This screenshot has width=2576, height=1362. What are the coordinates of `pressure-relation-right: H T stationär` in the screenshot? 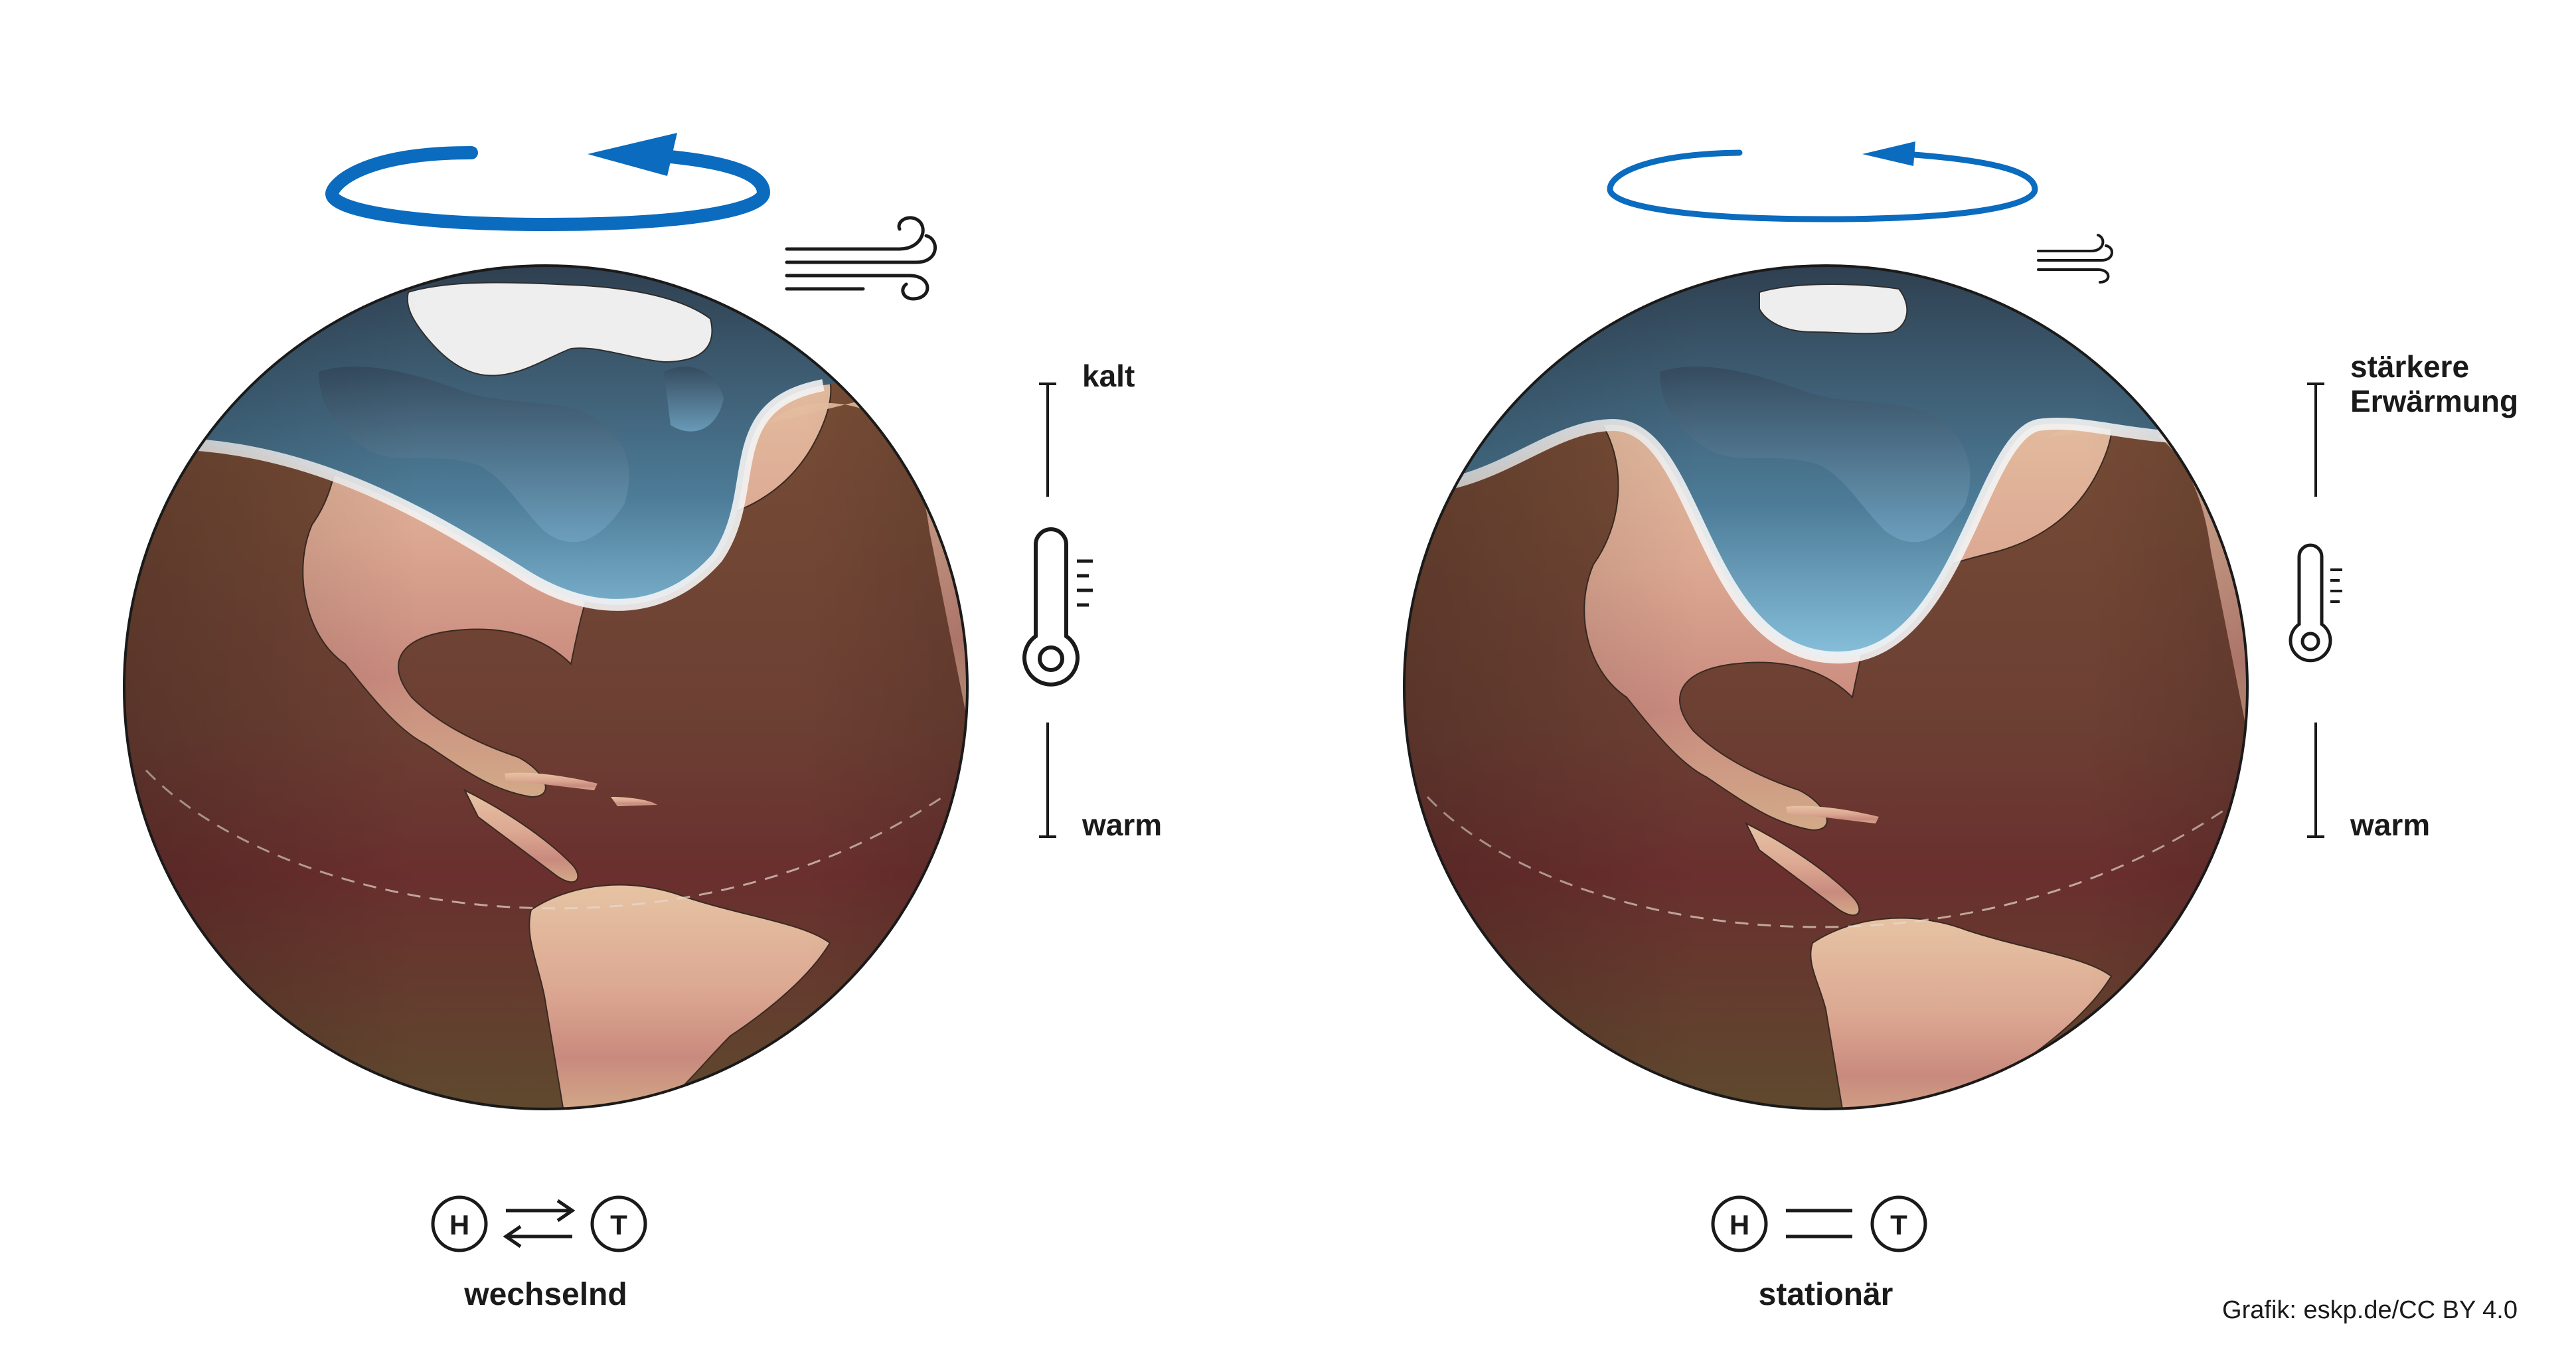 It's located at (1819, 1253).